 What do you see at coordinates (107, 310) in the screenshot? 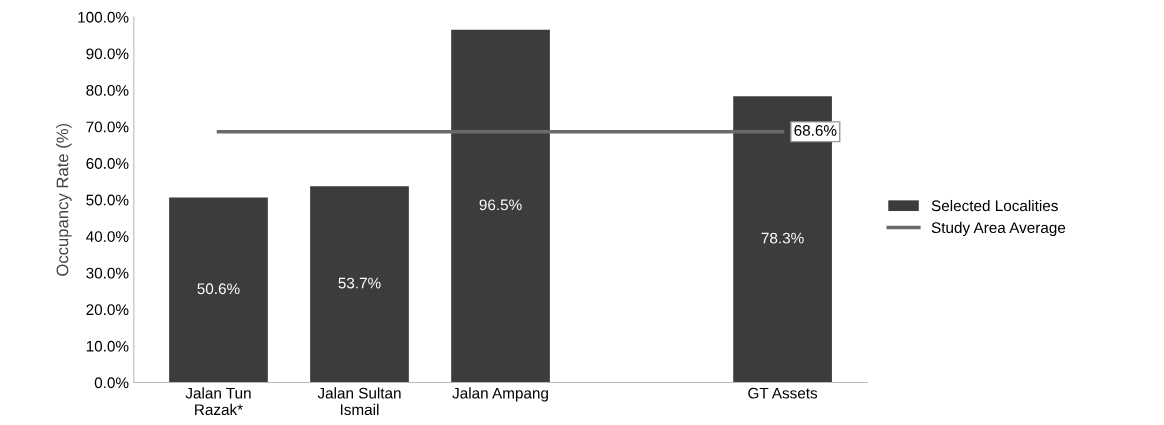
I see `y-tick-label: 20.0%` at bounding box center [107, 310].